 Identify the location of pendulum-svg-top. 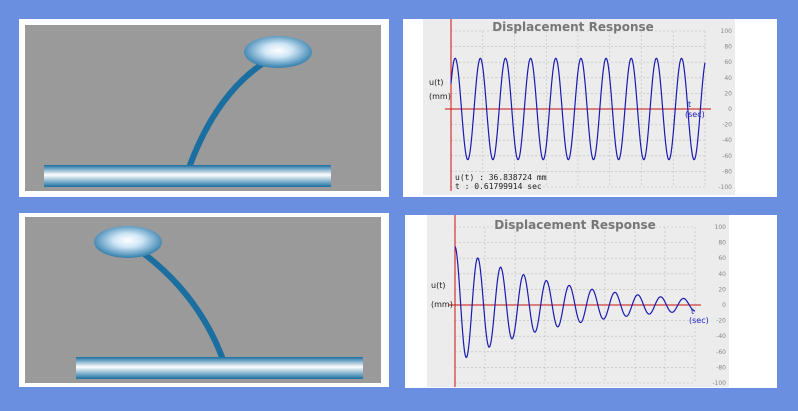
(187, 111).